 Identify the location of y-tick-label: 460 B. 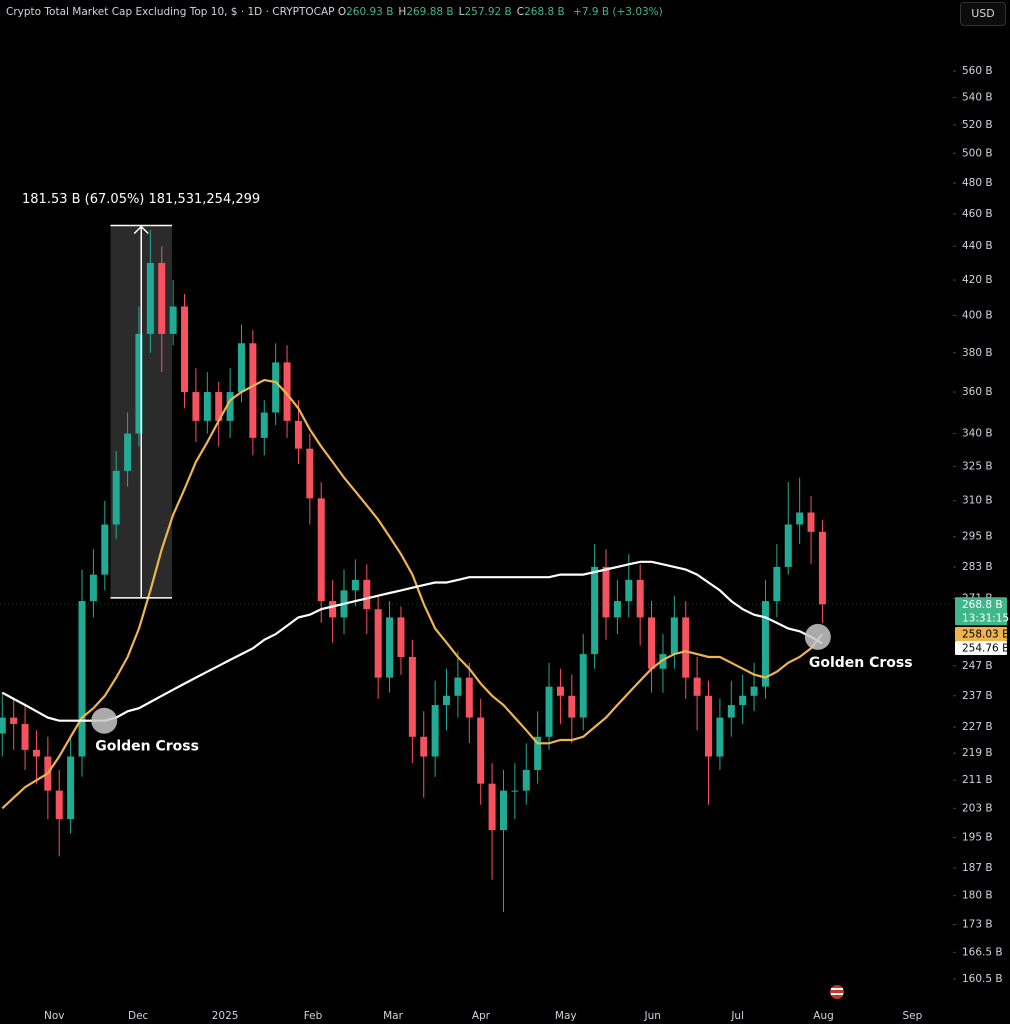
(977, 214).